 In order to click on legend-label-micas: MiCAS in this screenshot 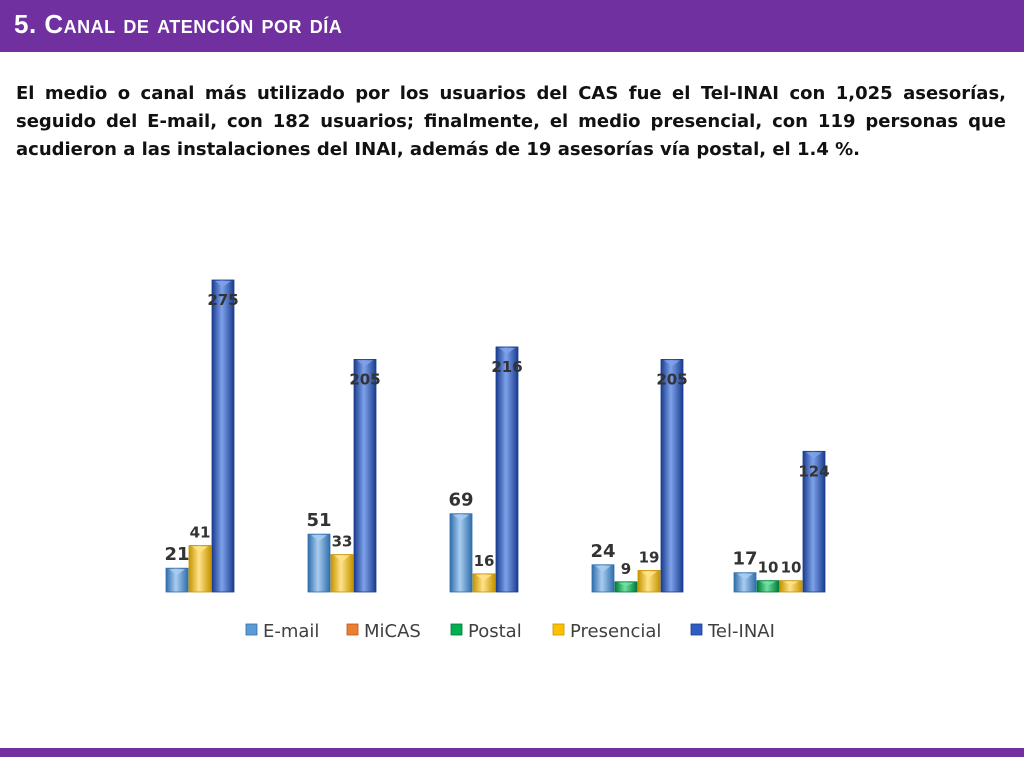, I will do `click(392, 631)`.